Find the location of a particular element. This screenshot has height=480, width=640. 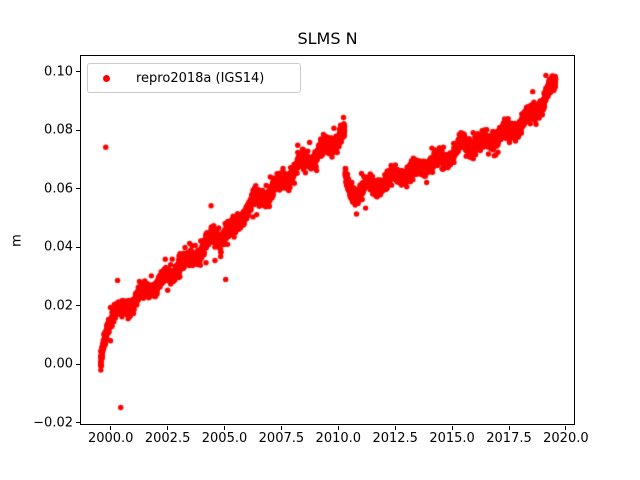

y-axis-tick-label: 0.04 is located at coordinates (58, 247).